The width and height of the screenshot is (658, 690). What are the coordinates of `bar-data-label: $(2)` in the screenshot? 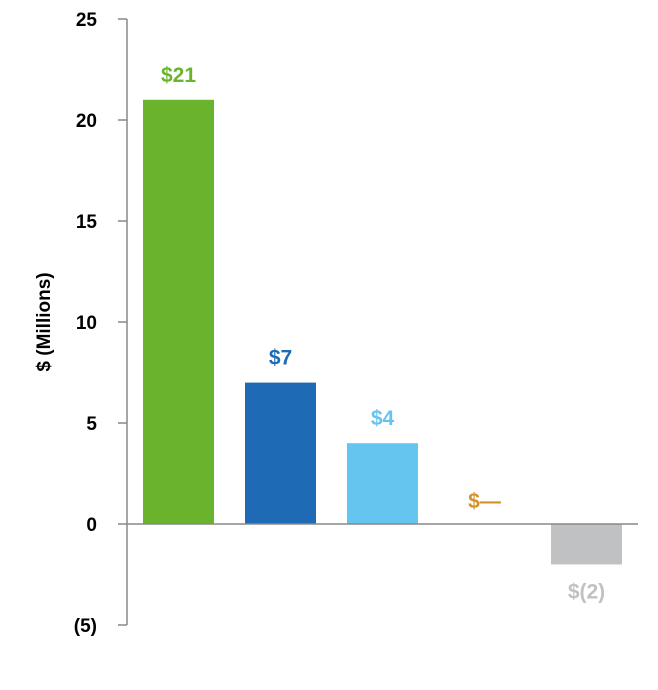 It's located at (586, 591).